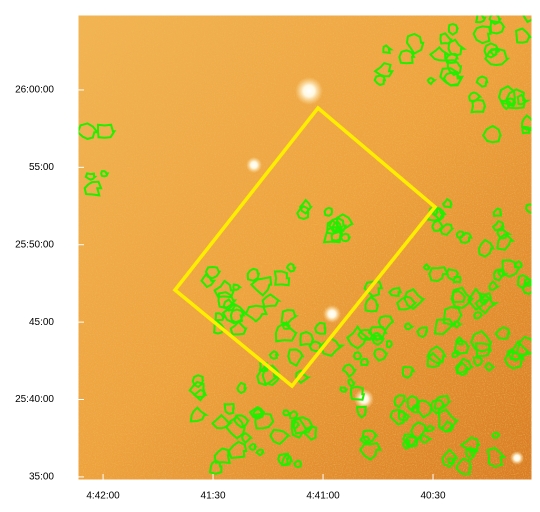 This screenshot has height=512, width=540. Describe the element at coordinates (213, 496) in the screenshot. I see `x-tick-label: 41:30` at that location.